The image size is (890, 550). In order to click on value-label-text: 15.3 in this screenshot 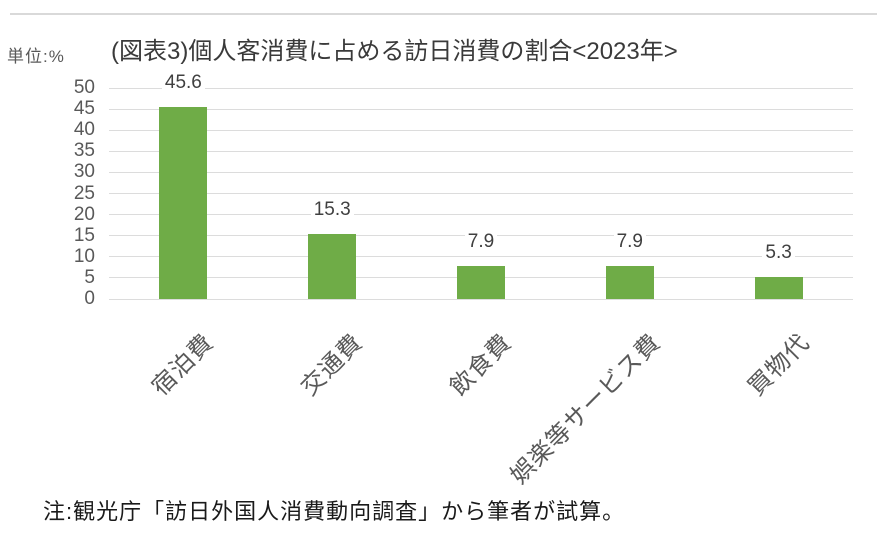, I will do `click(332, 210)`.